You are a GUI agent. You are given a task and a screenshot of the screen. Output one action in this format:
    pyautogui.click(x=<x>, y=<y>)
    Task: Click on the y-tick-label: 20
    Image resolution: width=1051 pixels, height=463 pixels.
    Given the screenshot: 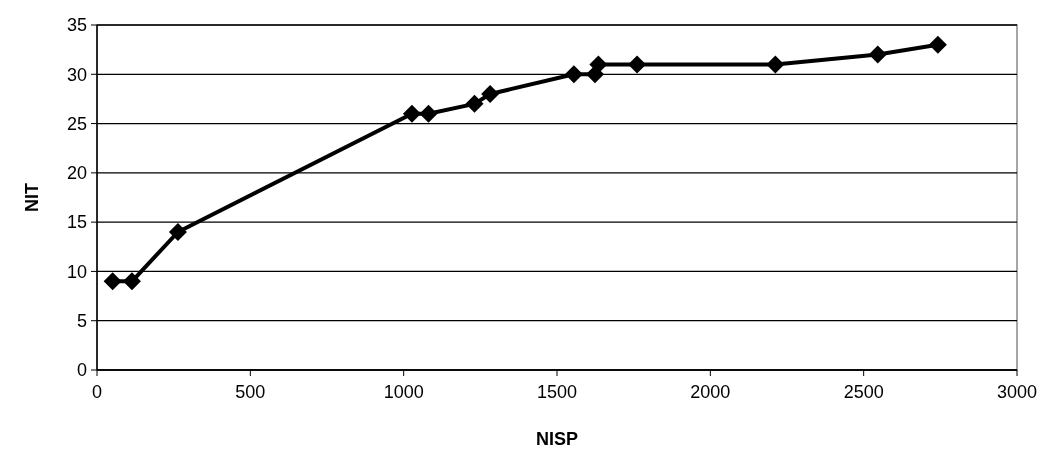 What is the action you would take?
    pyautogui.click(x=76, y=173)
    